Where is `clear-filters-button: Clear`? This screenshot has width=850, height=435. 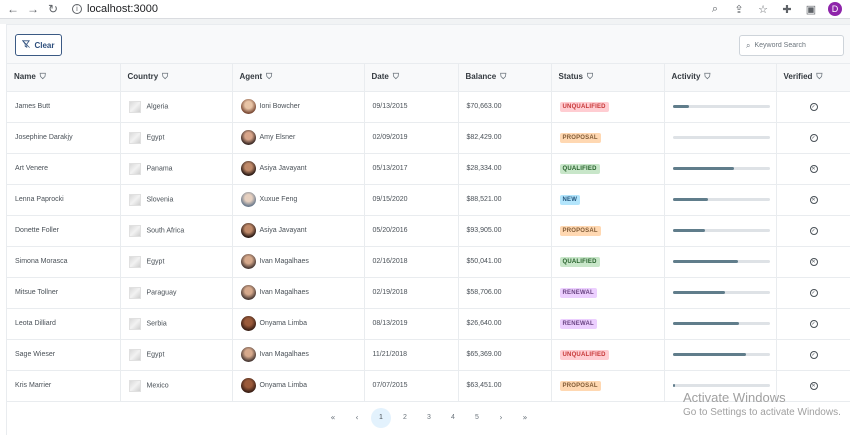
clear-filters-button: Clear is located at coordinates (38, 45).